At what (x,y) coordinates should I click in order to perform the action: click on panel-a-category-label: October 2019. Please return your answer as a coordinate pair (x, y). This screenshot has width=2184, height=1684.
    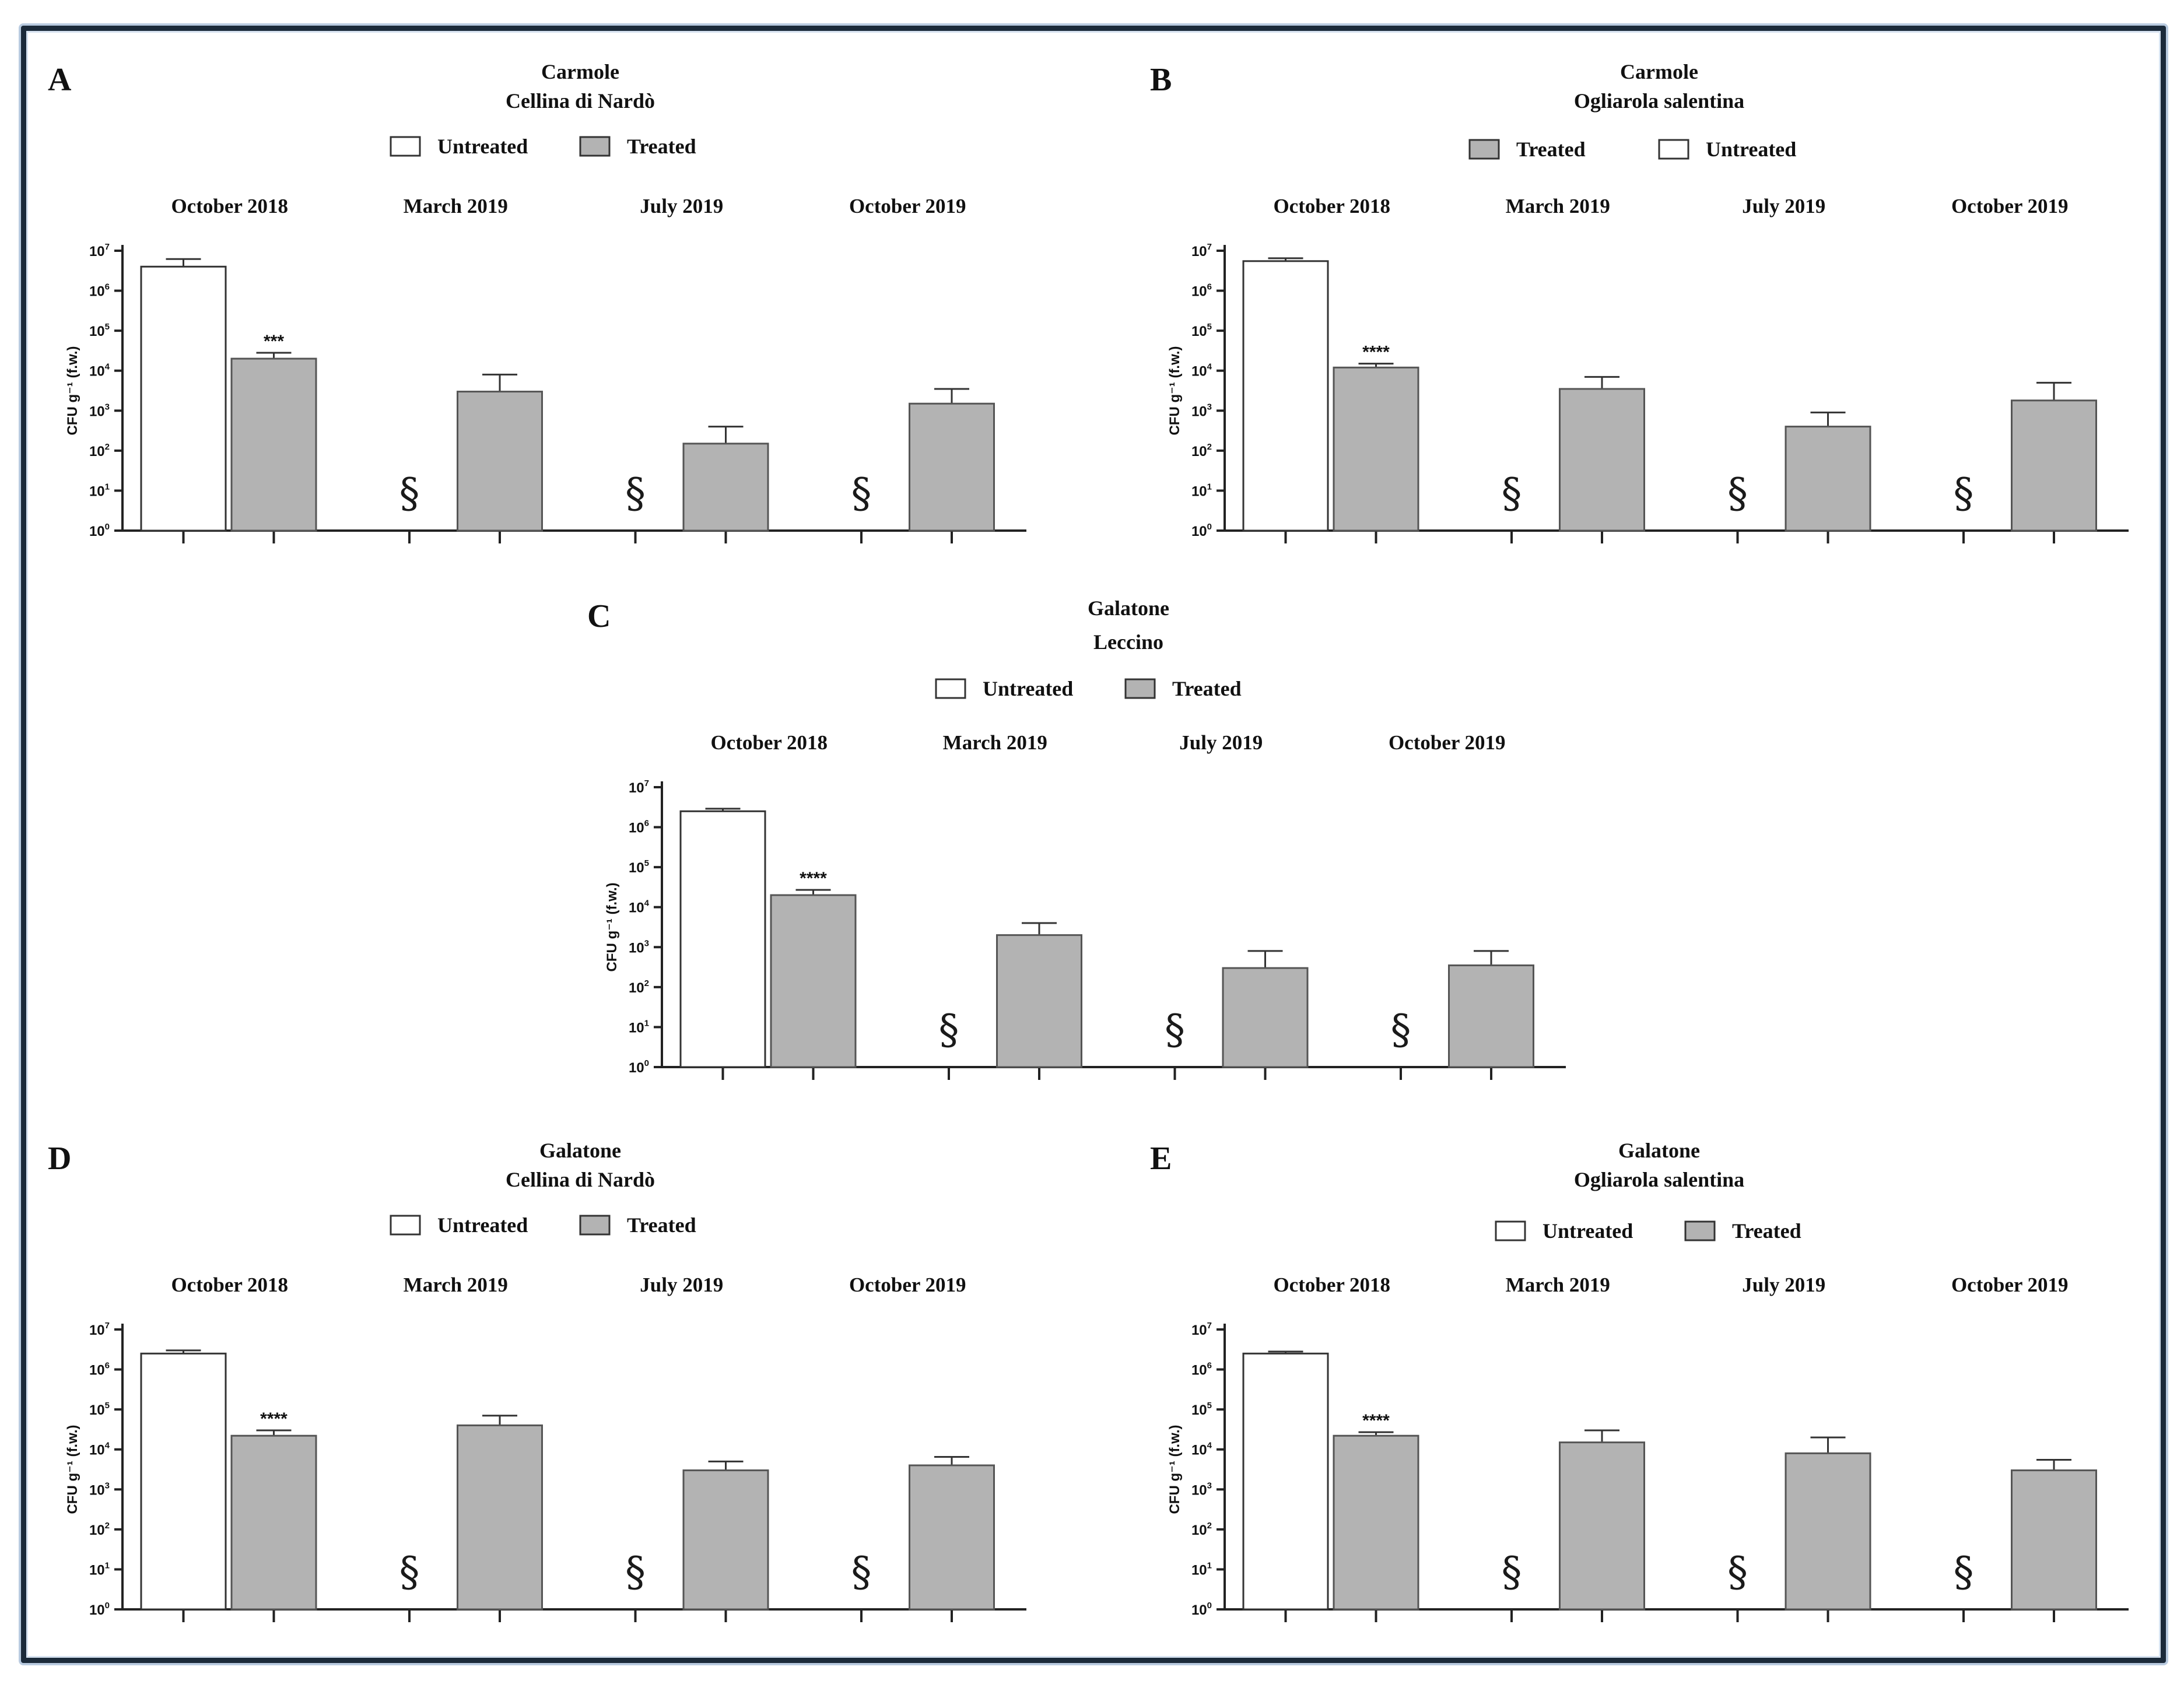
    Looking at the image, I should click on (907, 206).